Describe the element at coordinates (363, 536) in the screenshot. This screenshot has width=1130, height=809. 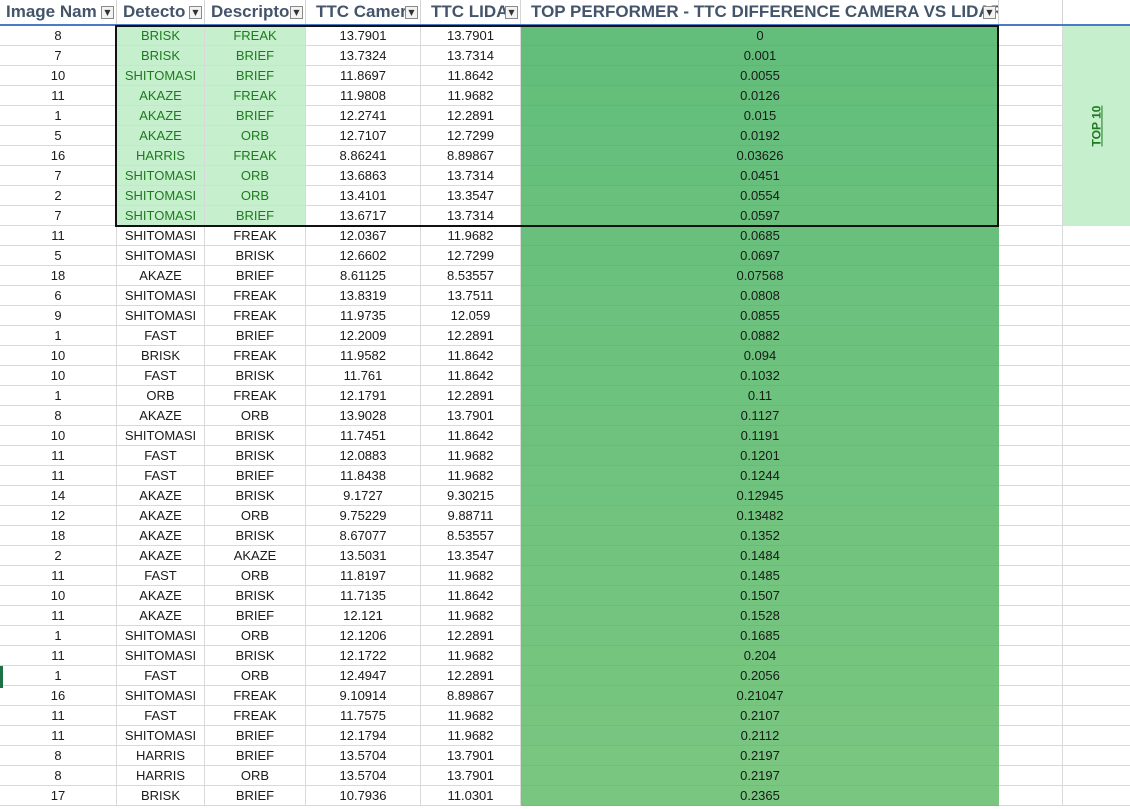
I see `cell-ttc-camera: 8.67077` at that location.